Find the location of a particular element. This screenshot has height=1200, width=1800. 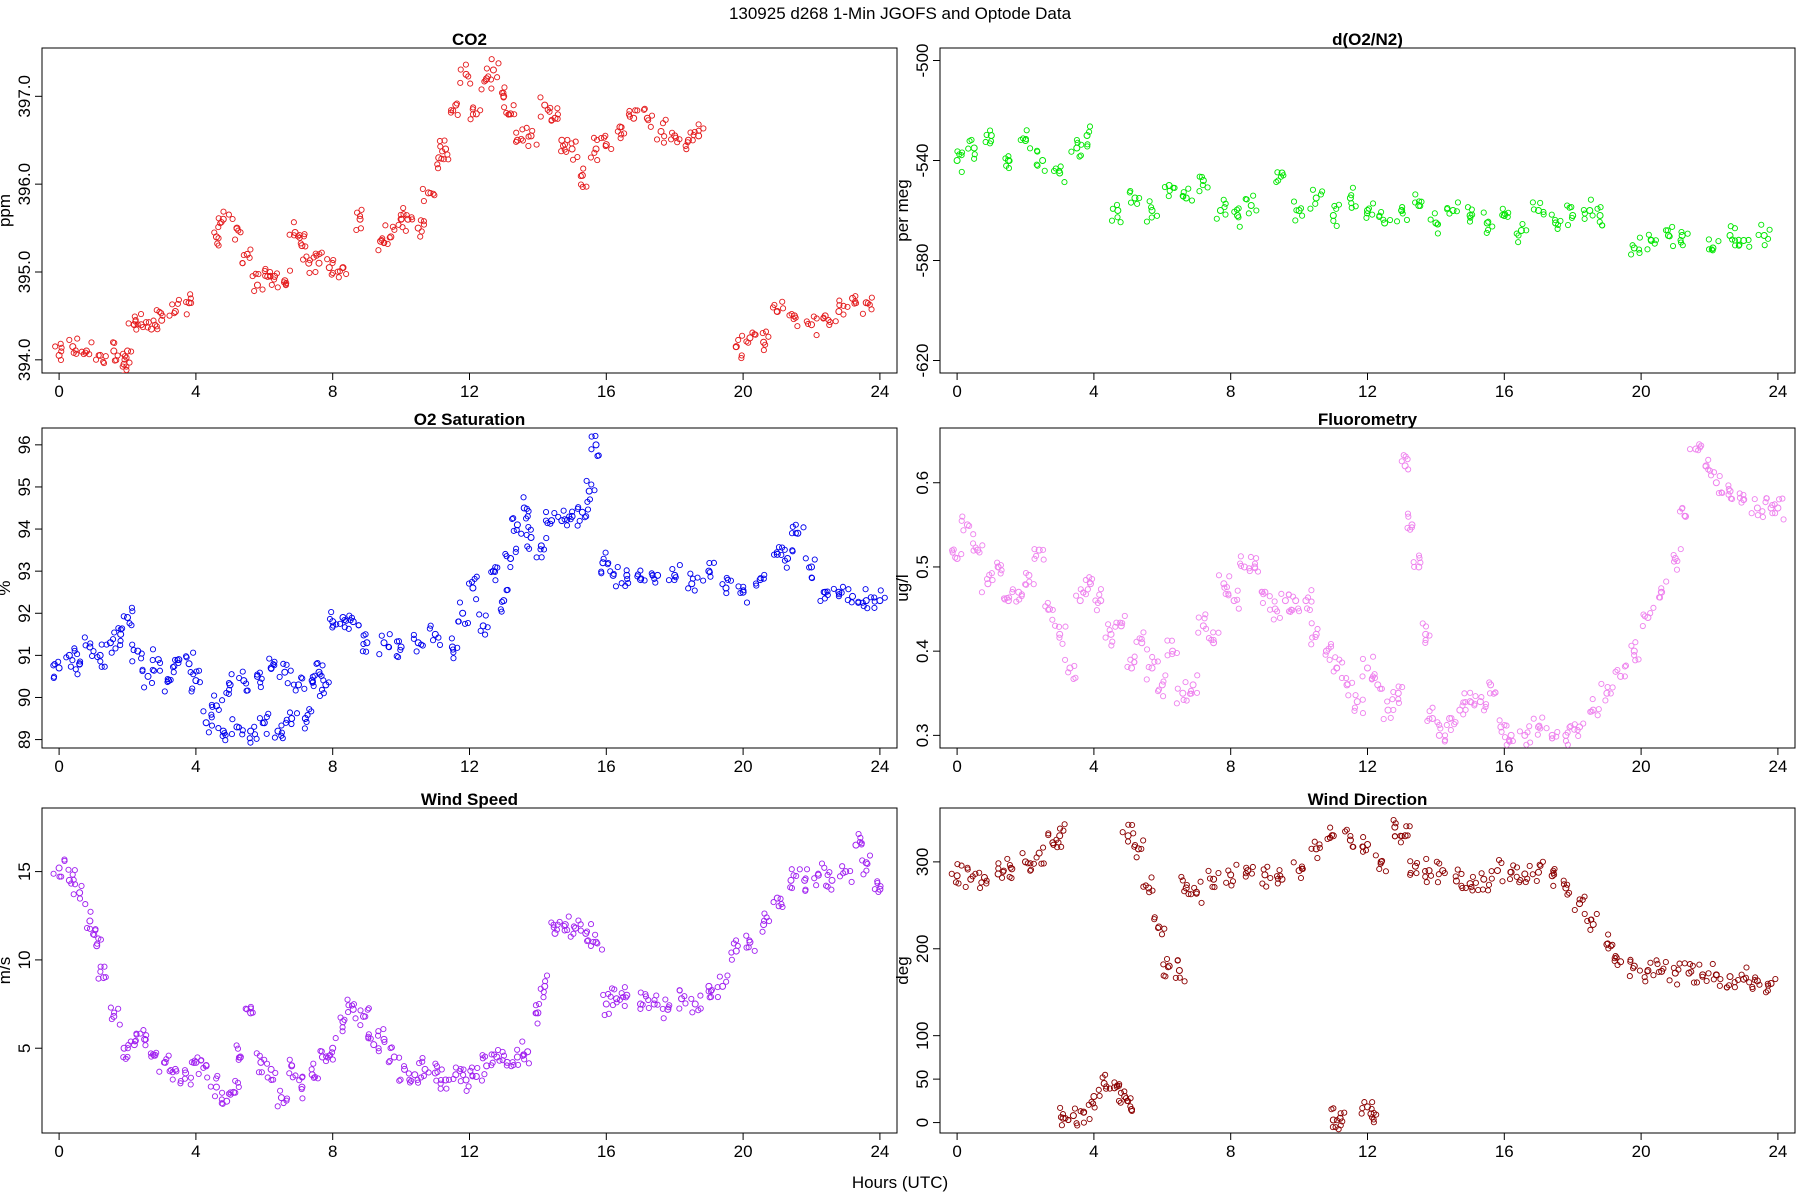

y-tick-label: 15 is located at coordinates (24, 871).